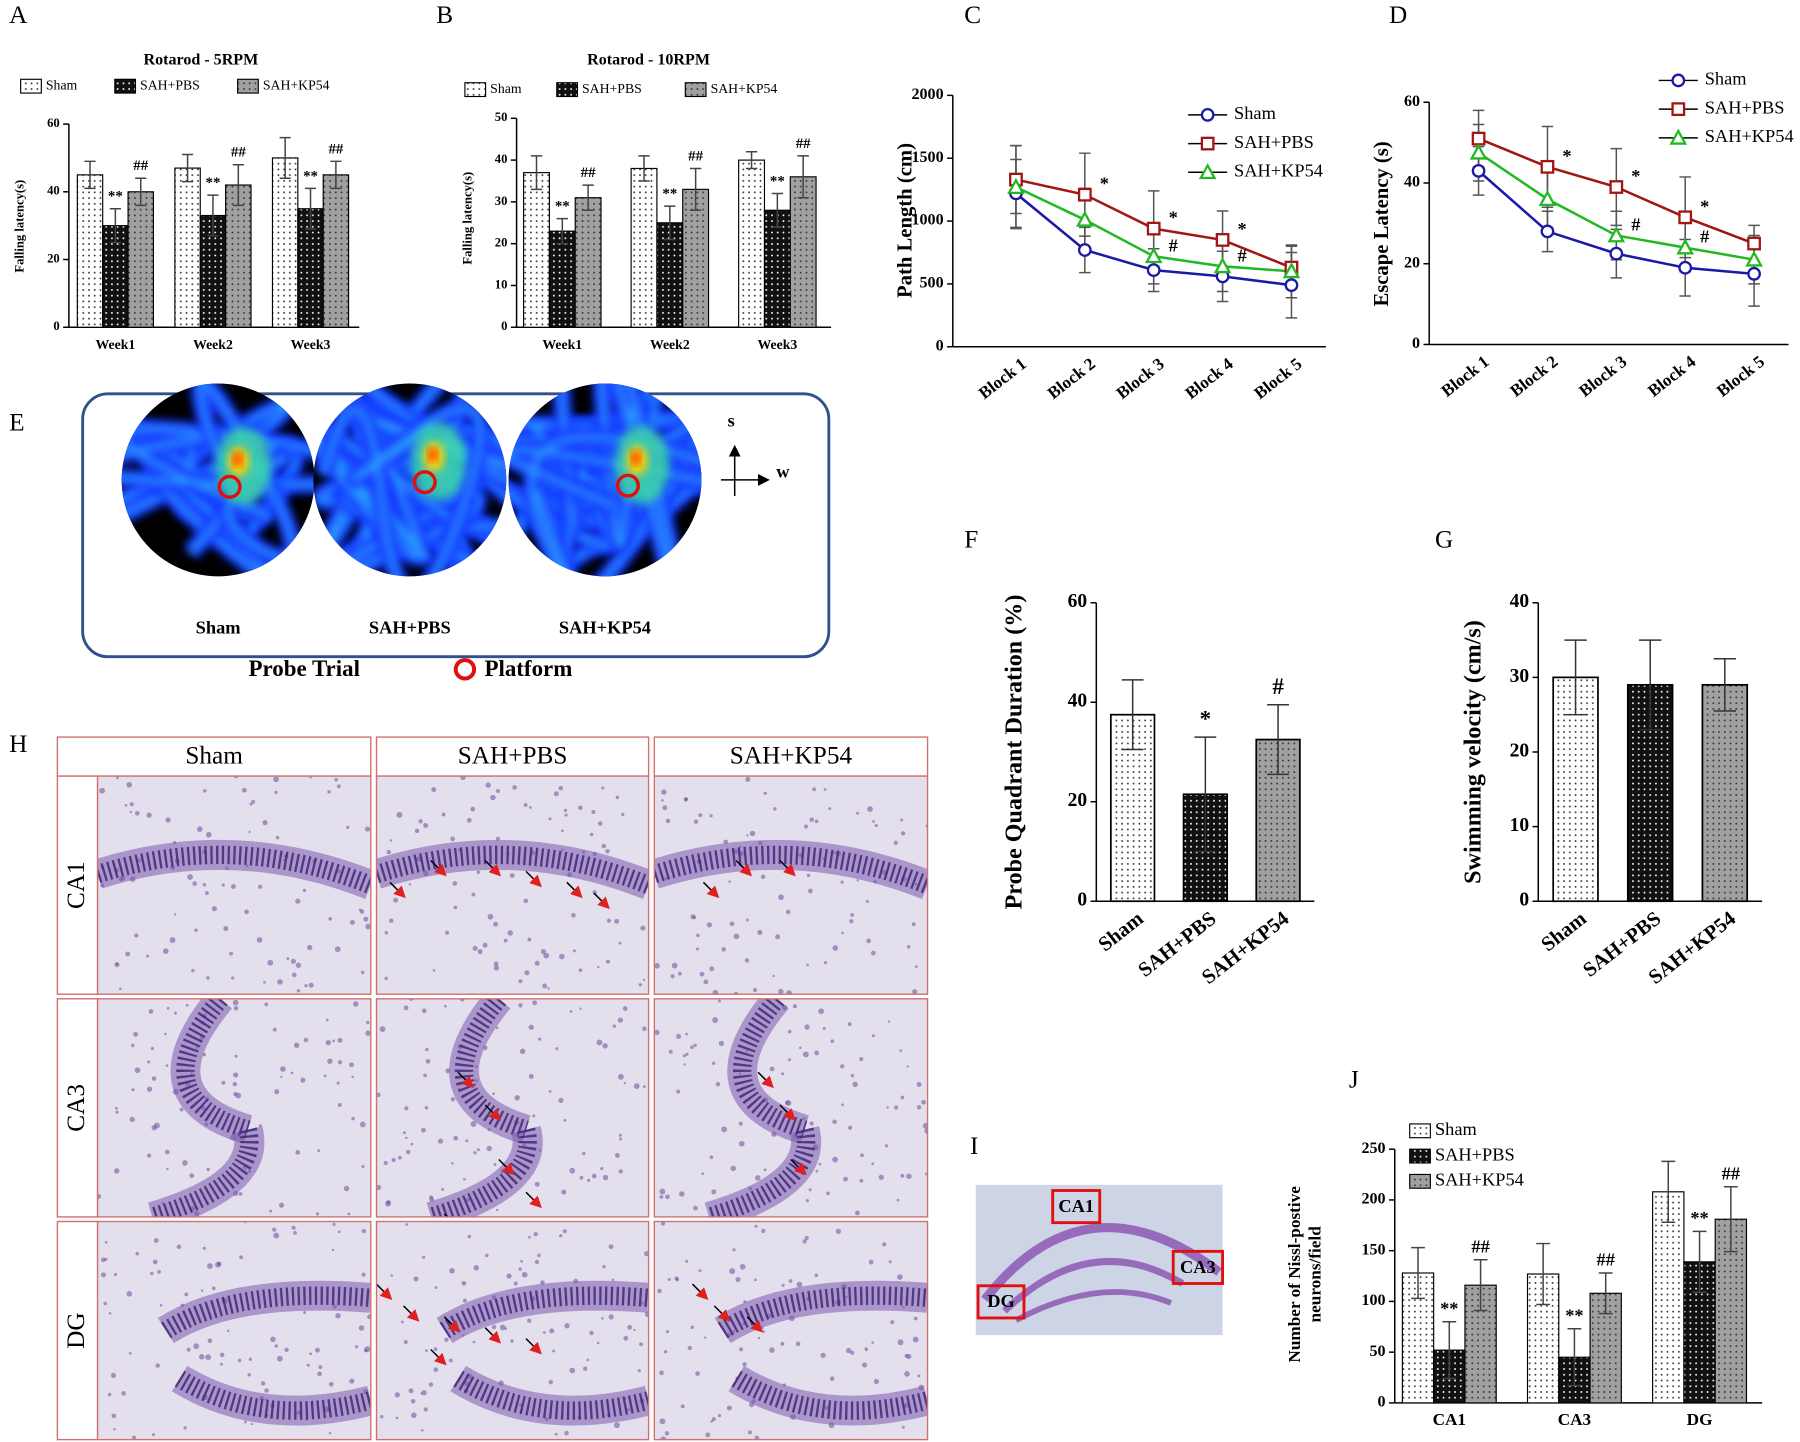  Describe the element at coordinates (1726, 79) in the screenshot. I see `legend-label: Sham` at that location.